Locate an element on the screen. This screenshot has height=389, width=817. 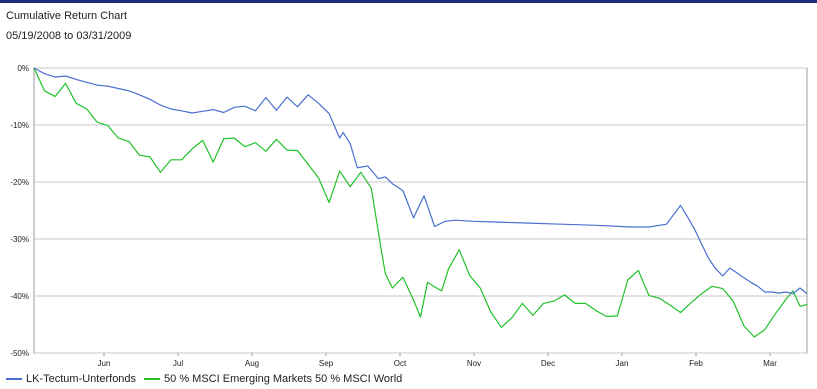
legend-label-series-1: LK-Tectum-Unterfonds is located at coordinates (81, 379).